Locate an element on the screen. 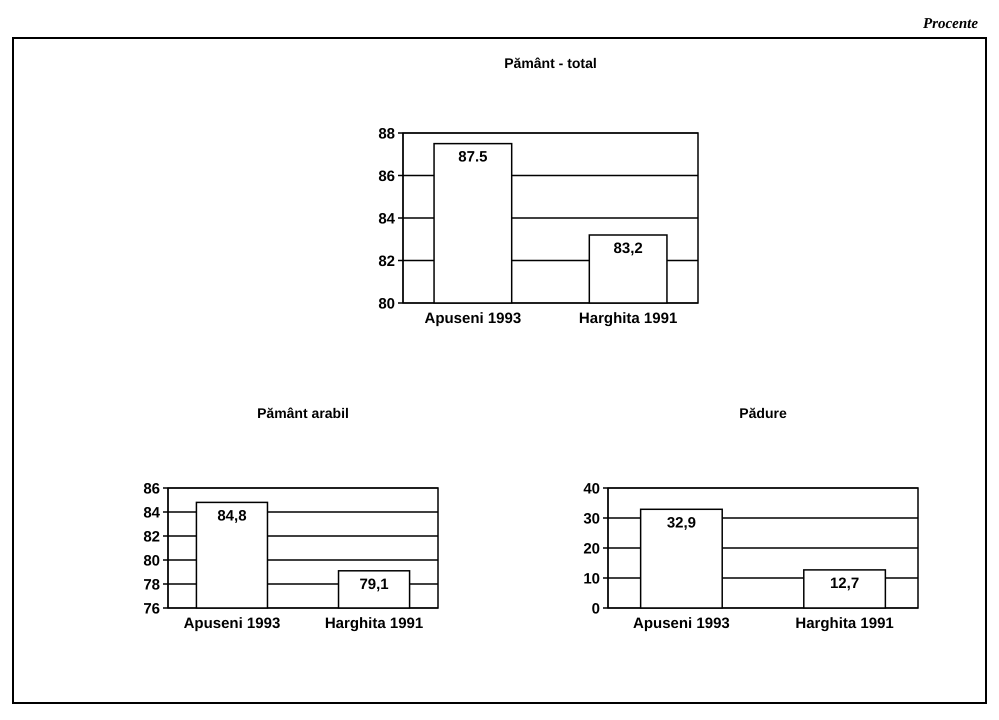 This screenshot has height=720, width=999. data-label: 84,8 is located at coordinates (232, 515).